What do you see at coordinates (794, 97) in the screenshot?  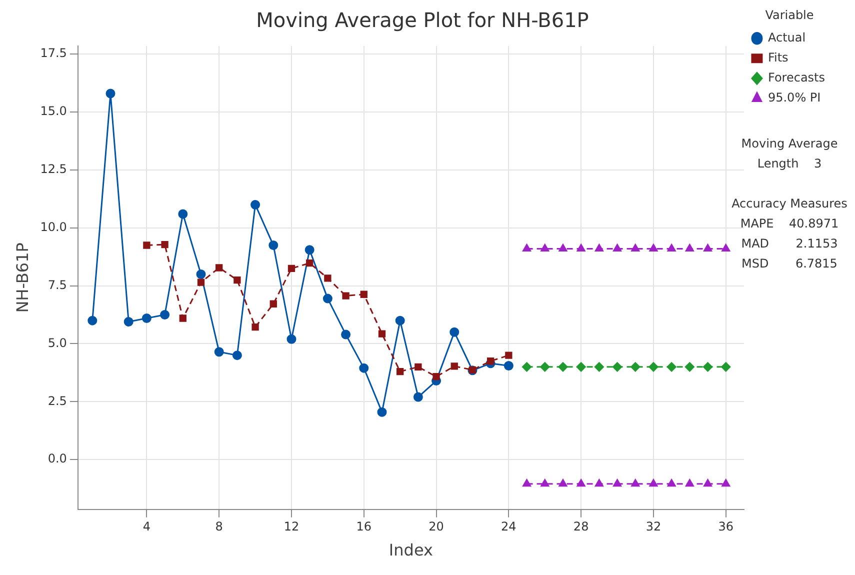 I see `legend-label: 95.0% PI` at bounding box center [794, 97].